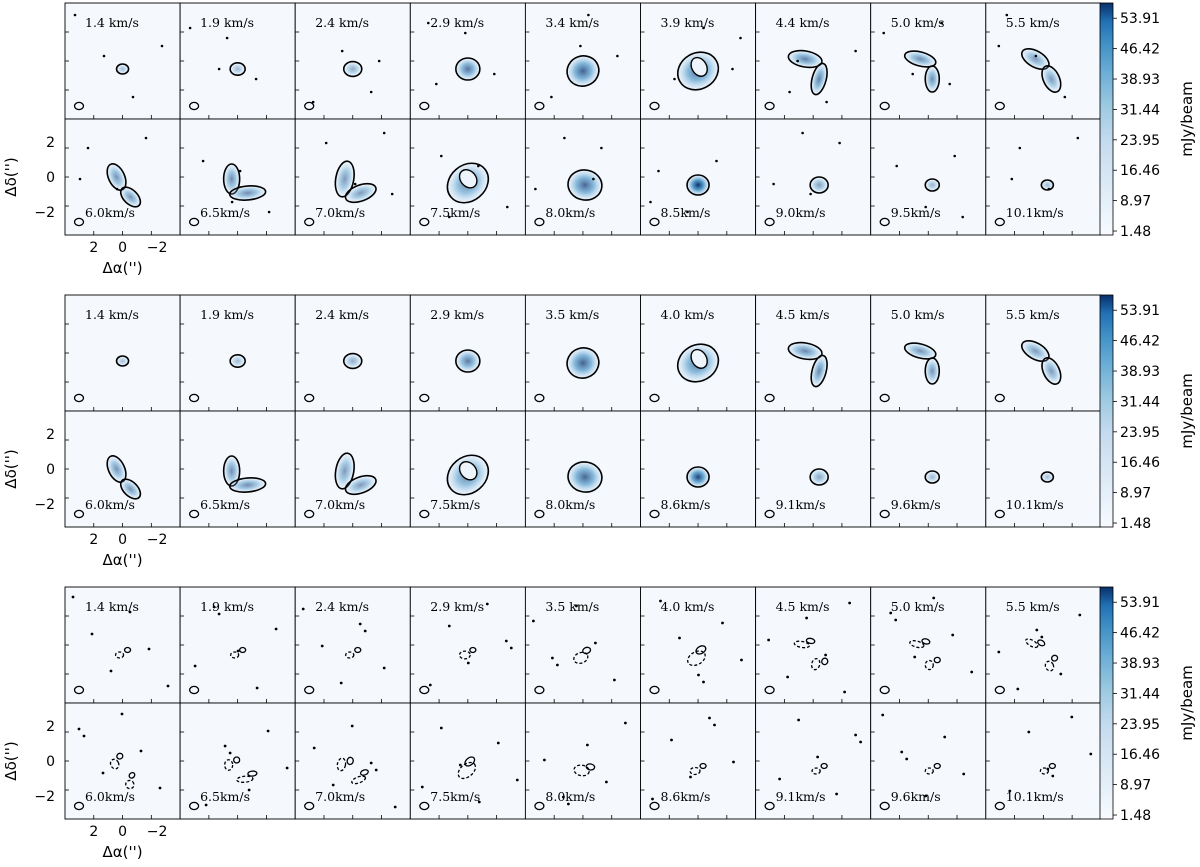 The image size is (1200, 867). I want to click on channel-panel: 7.0km/s, so click(352, 761).